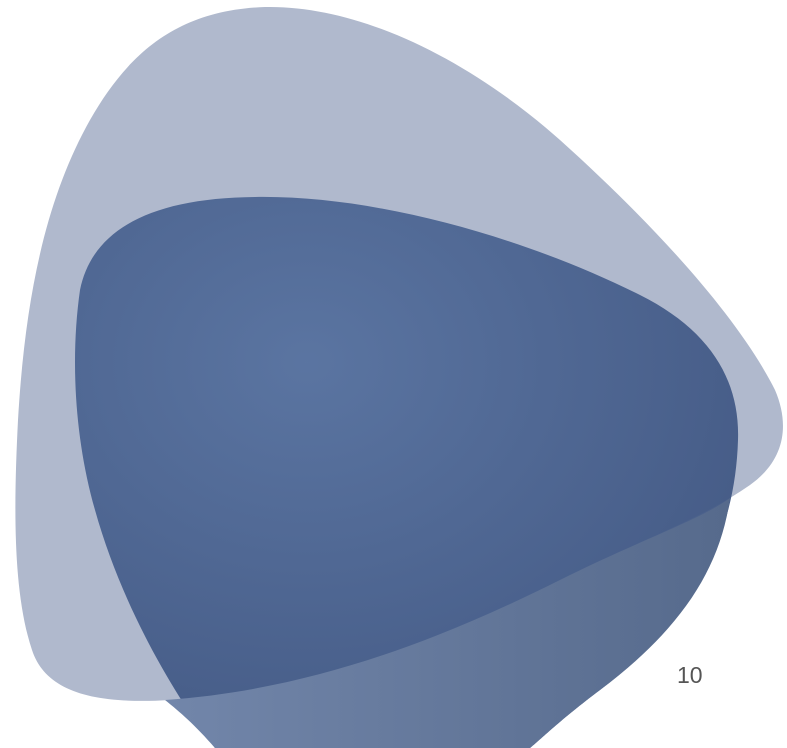 This screenshot has height=748, width=787. Describe the element at coordinates (690, 675) in the screenshot. I see `page-number: 10` at that location.